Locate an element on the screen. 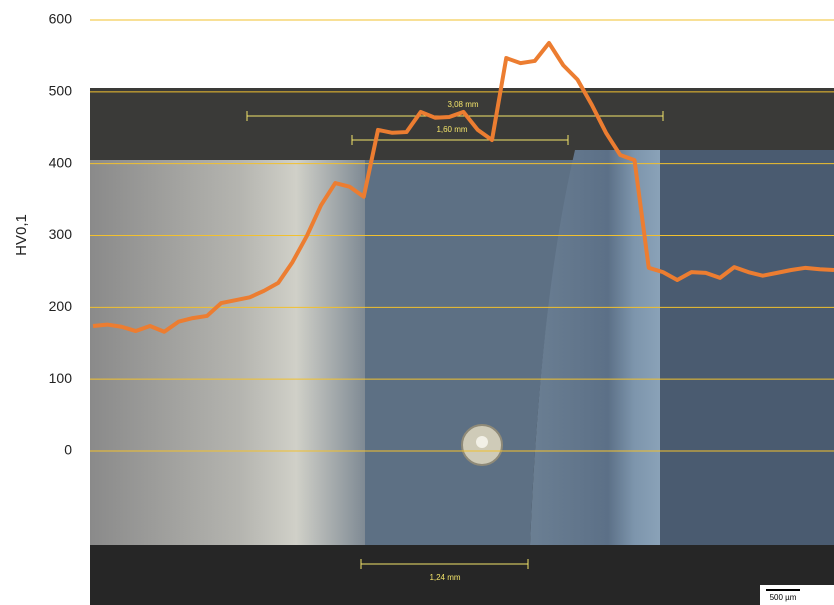 Image resolution: width=834 pixels, height=605 pixels. y-tick-label: 300 is located at coordinates (61, 234).